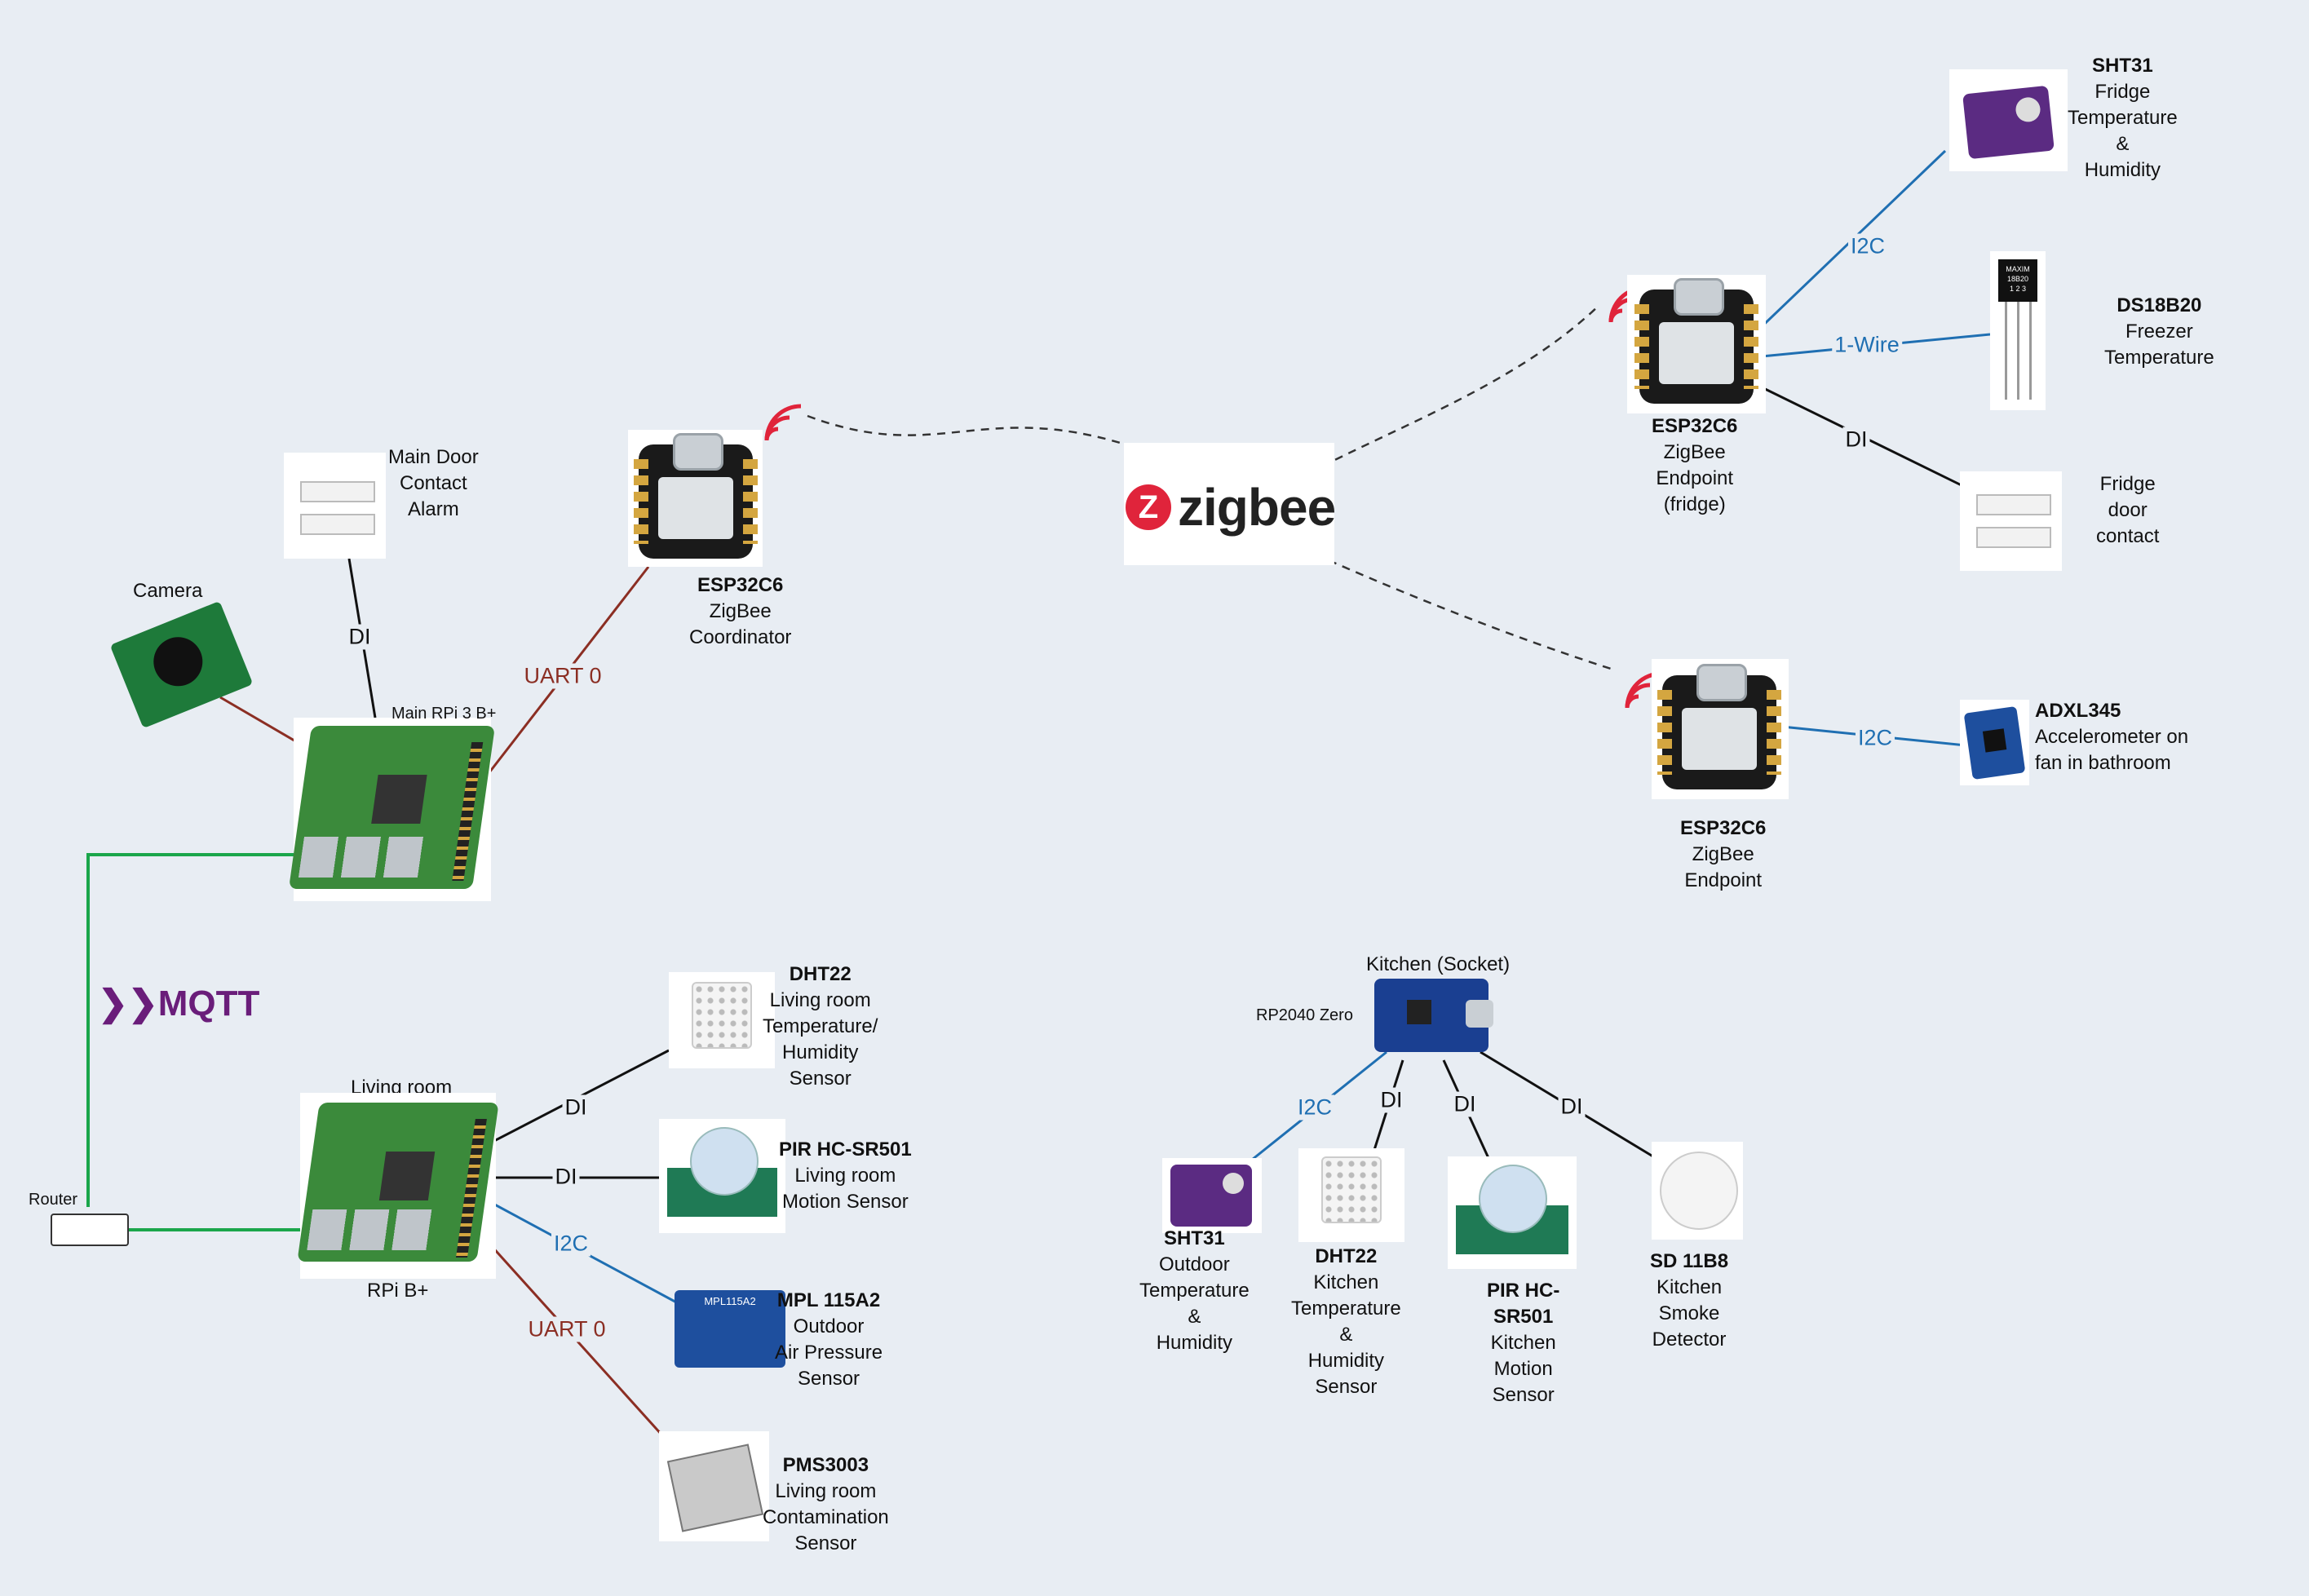 The width and height of the screenshot is (2309, 1596). I want to click on wire-label-fridge-door-di: DI, so click(1856, 440).